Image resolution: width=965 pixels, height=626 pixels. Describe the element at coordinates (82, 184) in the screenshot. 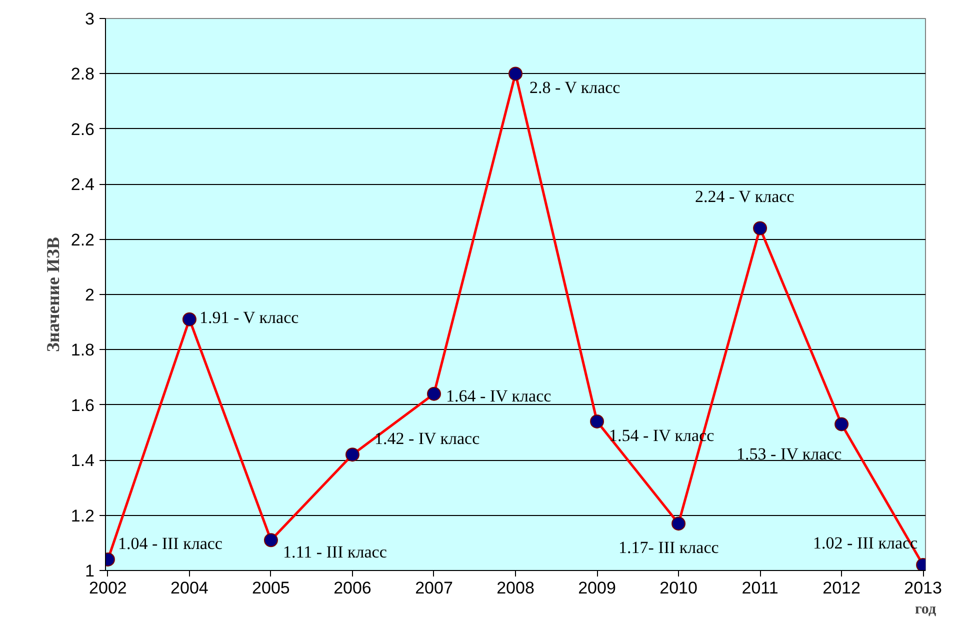

I see `y-tick-label: 2.4` at that location.